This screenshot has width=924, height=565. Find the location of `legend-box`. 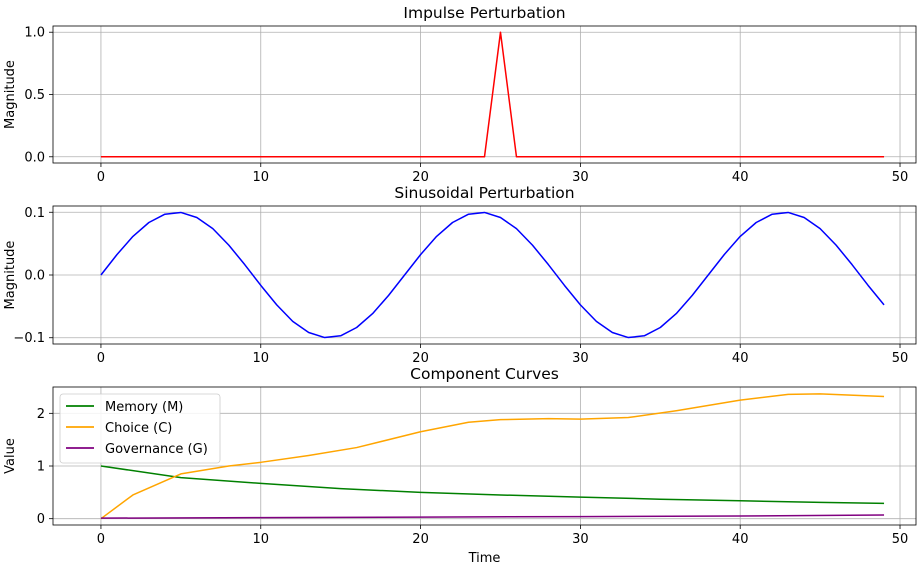

legend-box is located at coordinates (140, 428).